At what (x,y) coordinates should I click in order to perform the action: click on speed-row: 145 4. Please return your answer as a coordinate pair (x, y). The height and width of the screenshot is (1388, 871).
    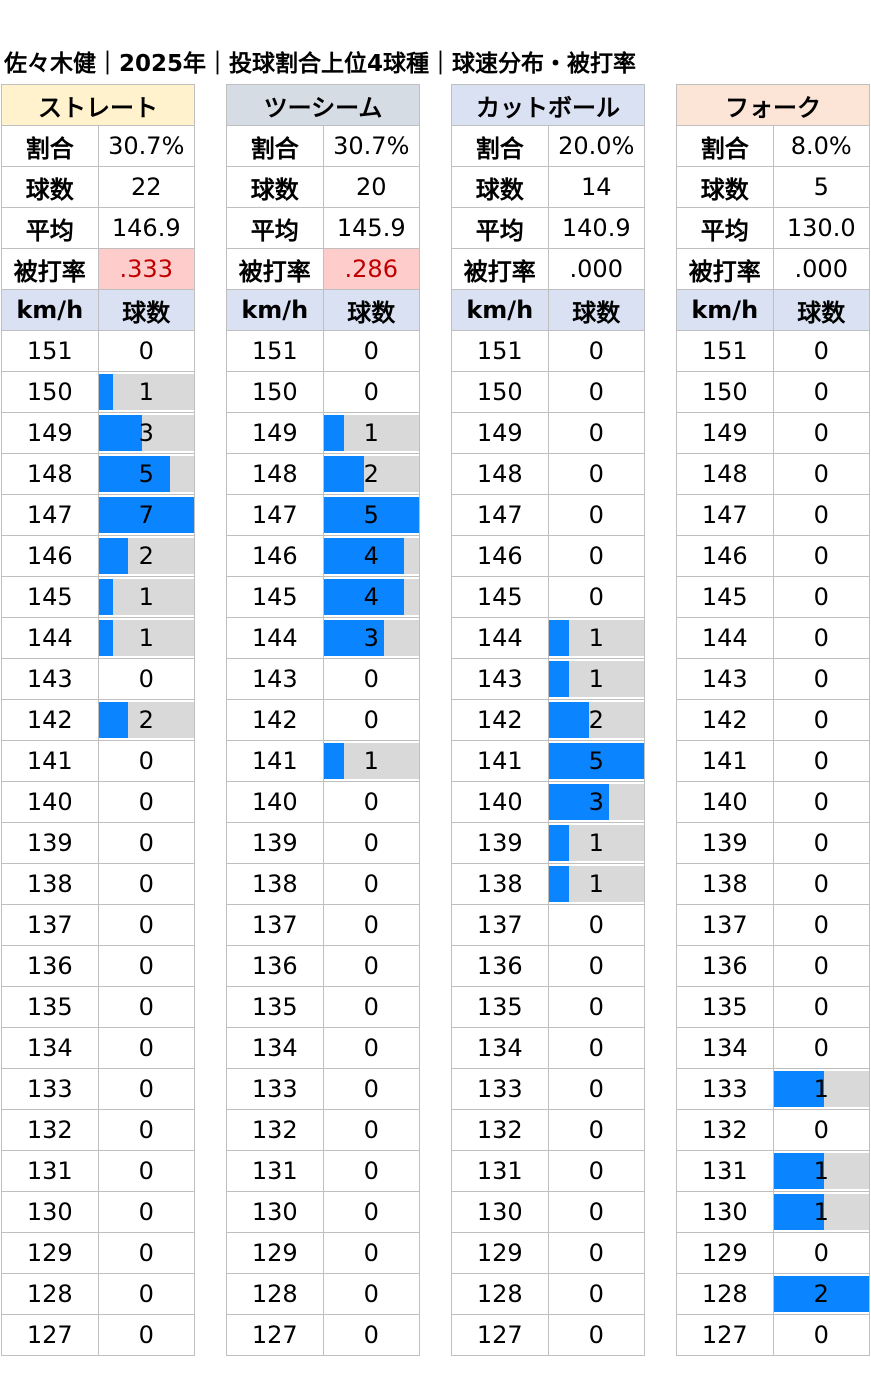
    Looking at the image, I should click on (323, 597).